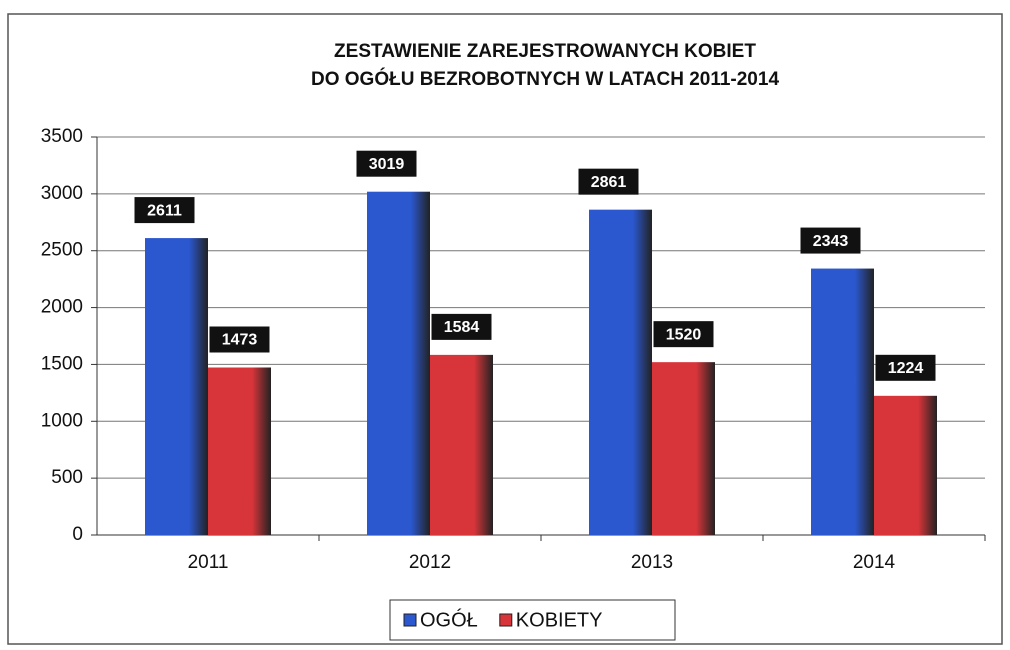 The width and height of the screenshot is (1010, 650). What do you see at coordinates (449, 619) in the screenshot?
I see `legend-label: OGÓŁ` at bounding box center [449, 619].